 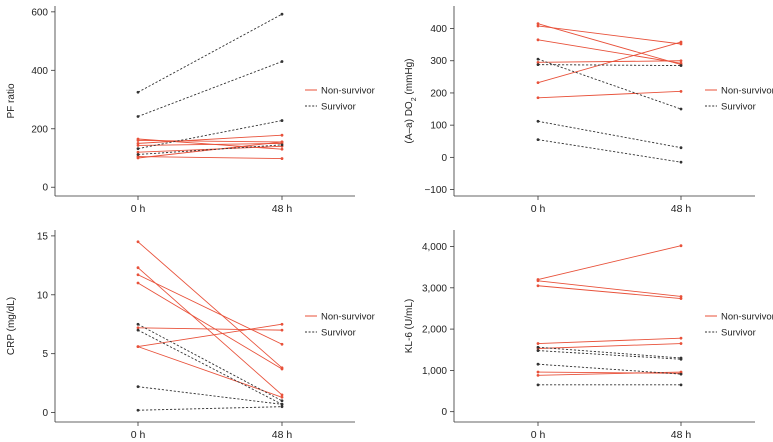 What do you see at coordinates (434, 330) in the screenshot?
I see `y-tick-label: 2,000` at bounding box center [434, 330].